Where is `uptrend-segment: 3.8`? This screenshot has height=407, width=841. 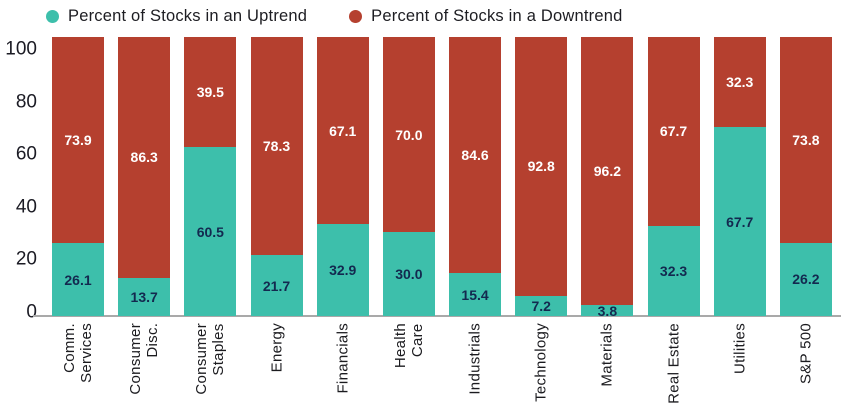 uptrend-segment: 3.8 is located at coordinates (607, 310).